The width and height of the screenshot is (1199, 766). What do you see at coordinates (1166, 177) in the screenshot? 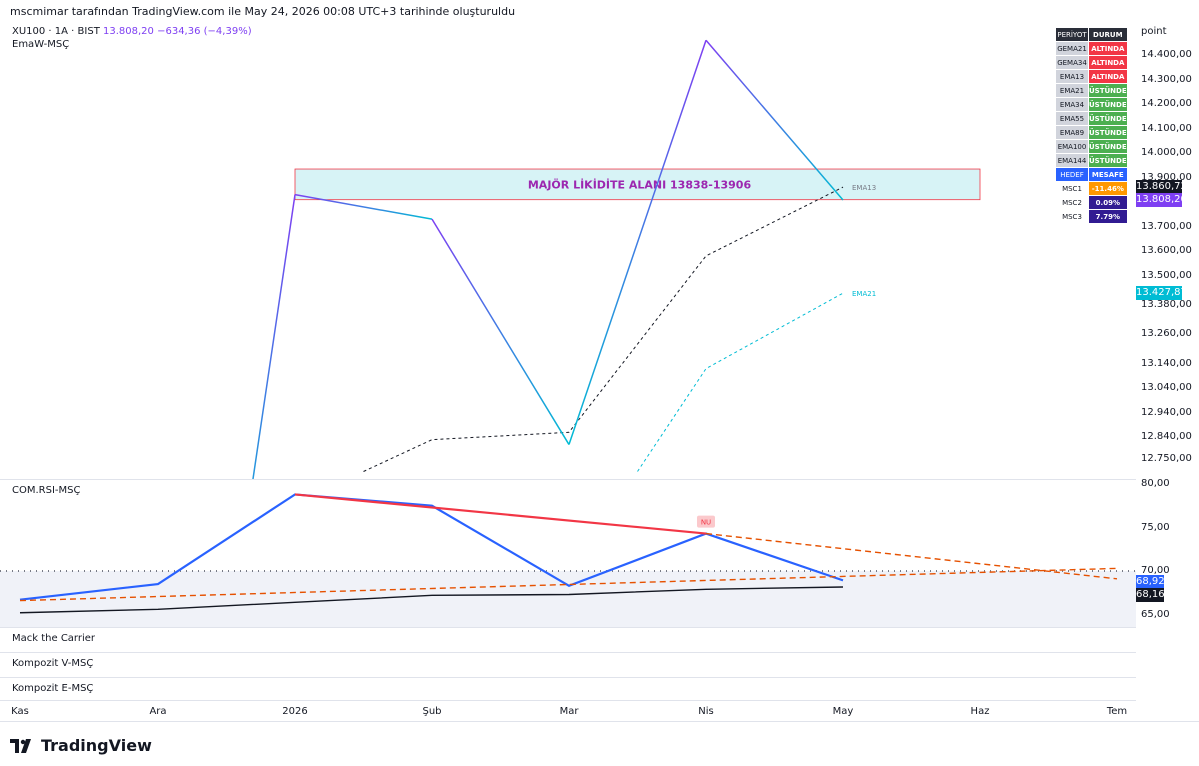
I see `price-axis-tick: 13.900,00` at bounding box center [1166, 177].